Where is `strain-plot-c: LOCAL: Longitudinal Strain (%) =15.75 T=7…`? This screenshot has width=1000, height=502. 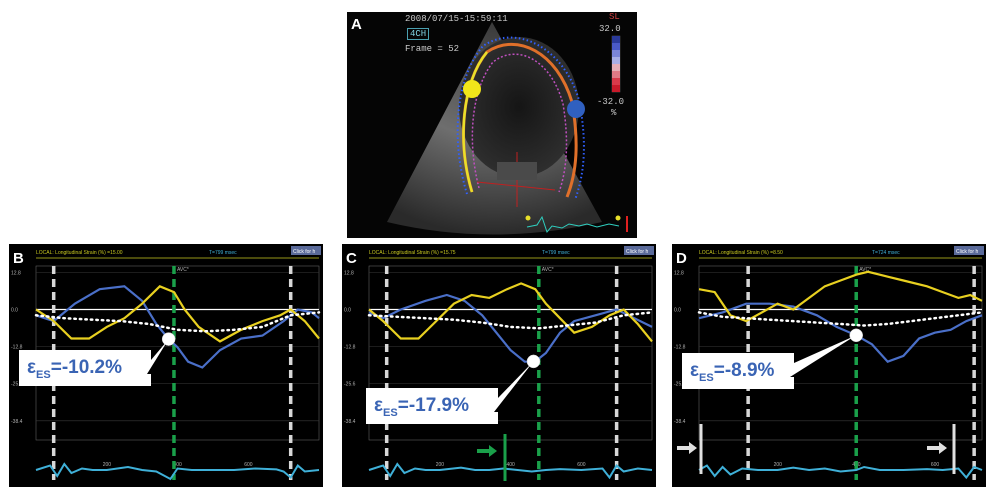 strain-plot-c: LOCAL: Longitudinal Strain (%) =15.75 T=7… is located at coordinates (499, 363).